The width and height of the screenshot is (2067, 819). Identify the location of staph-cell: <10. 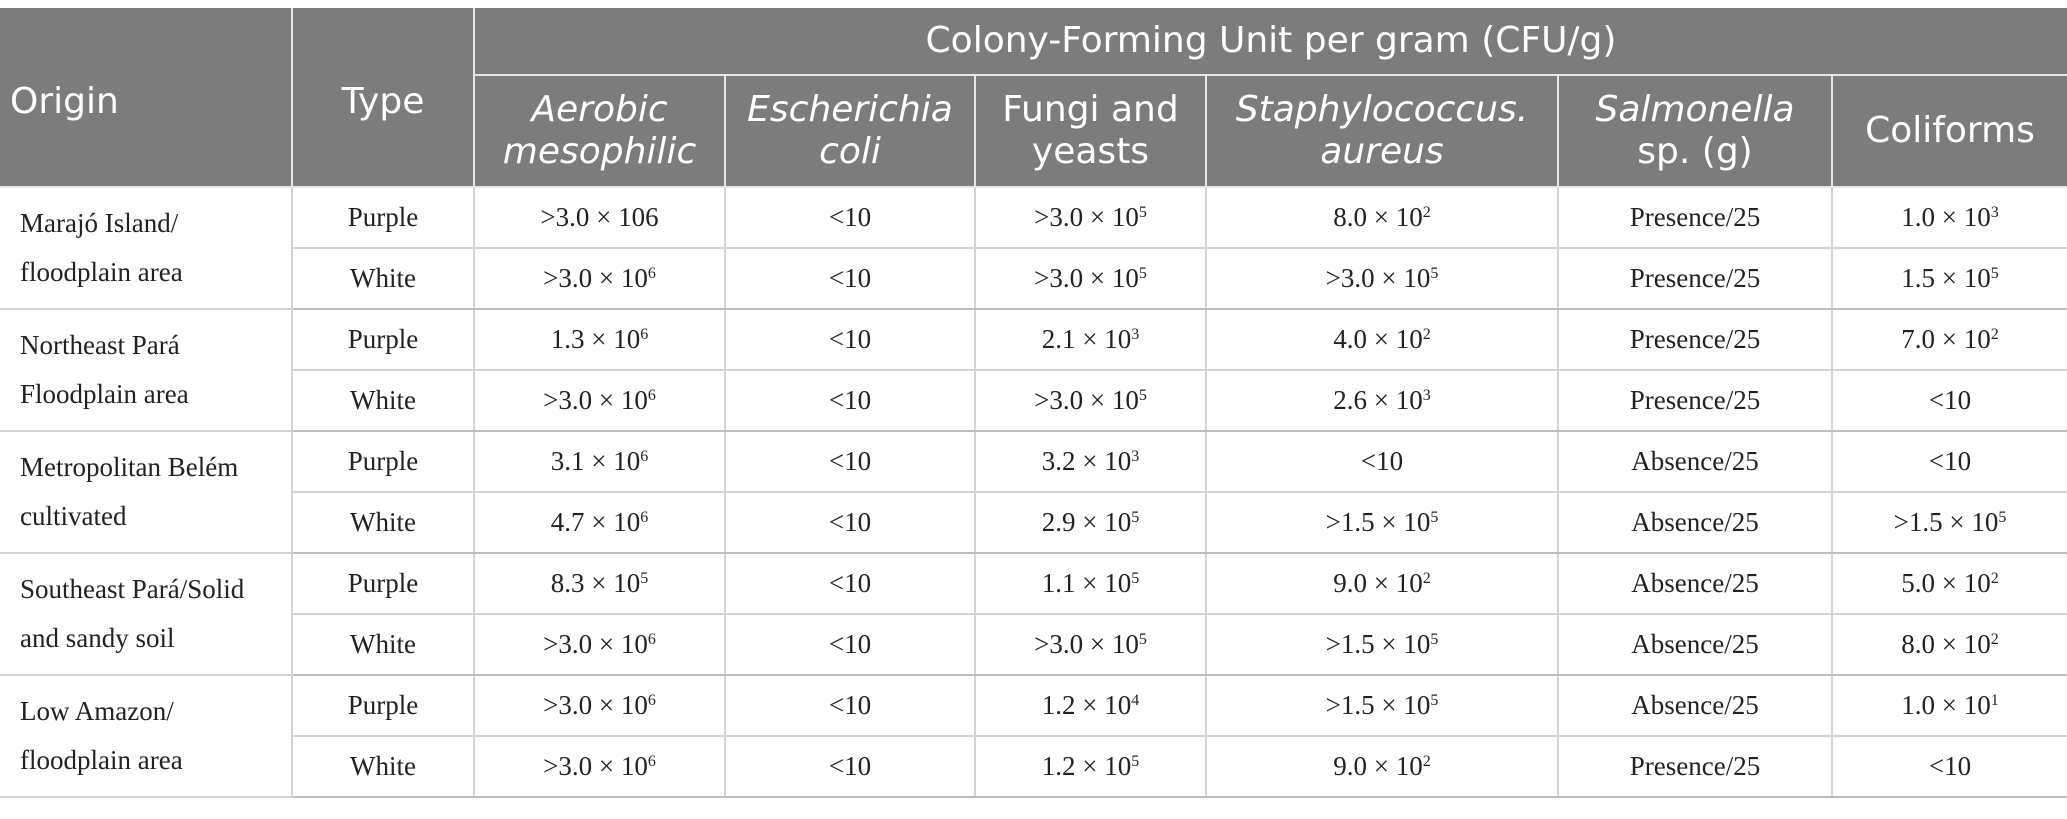
(1382, 461).